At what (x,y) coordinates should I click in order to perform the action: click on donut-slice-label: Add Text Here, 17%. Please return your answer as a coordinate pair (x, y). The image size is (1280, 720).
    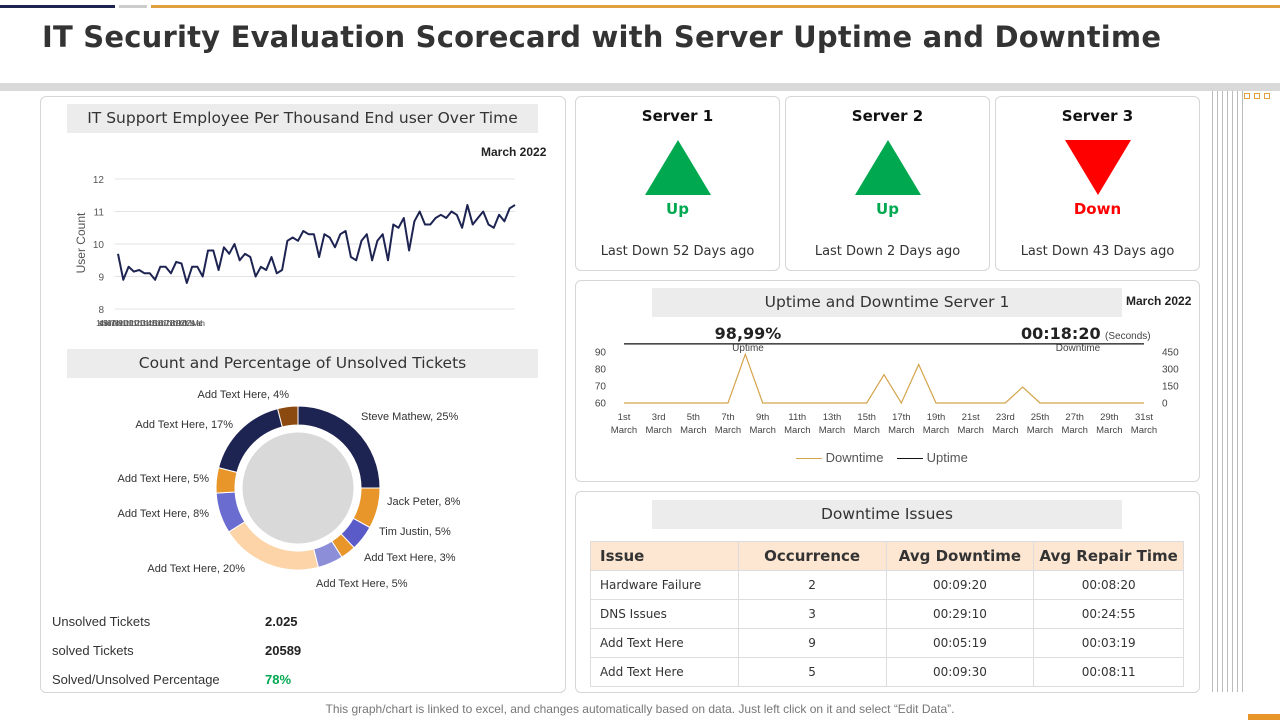
    Looking at the image, I should click on (184, 425).